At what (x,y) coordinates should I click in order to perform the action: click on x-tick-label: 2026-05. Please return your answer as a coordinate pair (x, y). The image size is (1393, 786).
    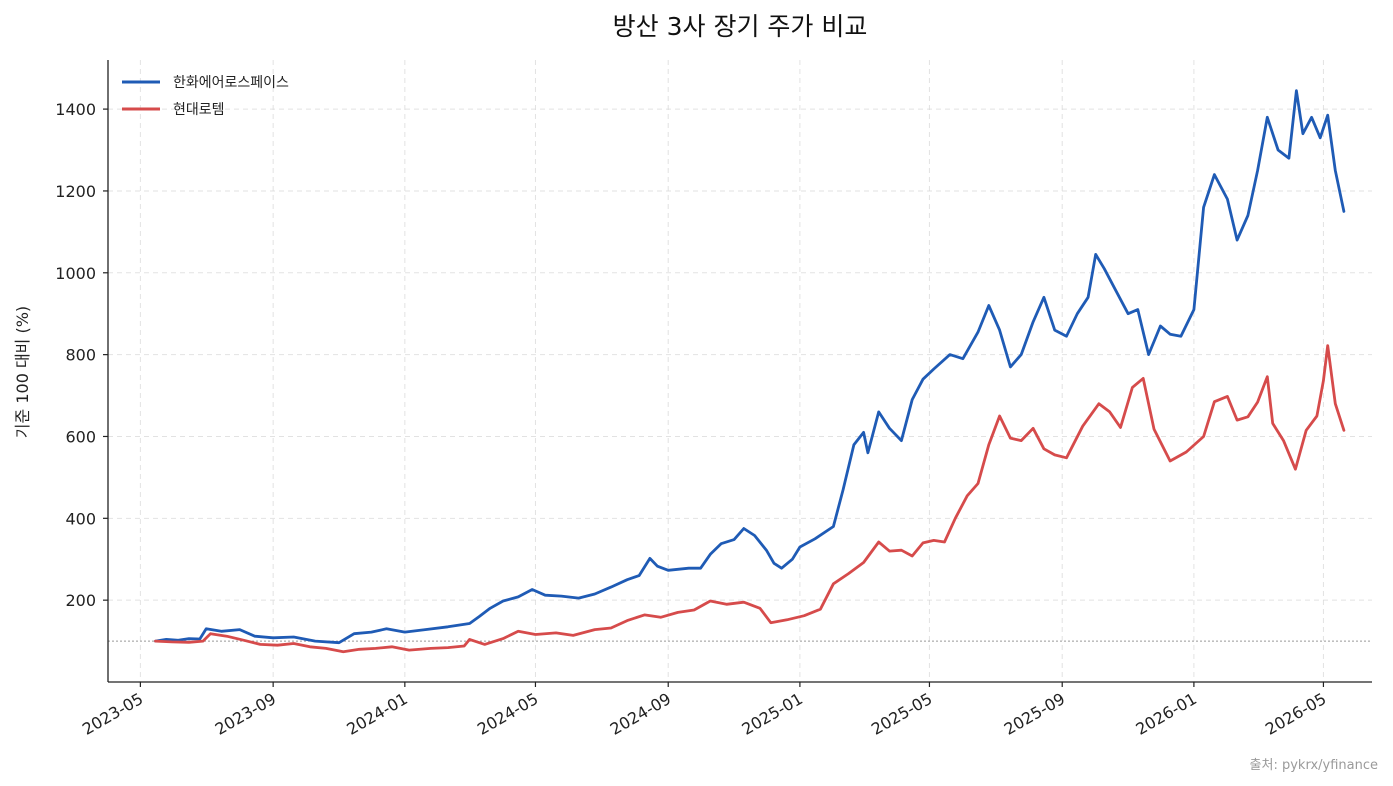
    Looking at the image, I should click on (1295, 714).